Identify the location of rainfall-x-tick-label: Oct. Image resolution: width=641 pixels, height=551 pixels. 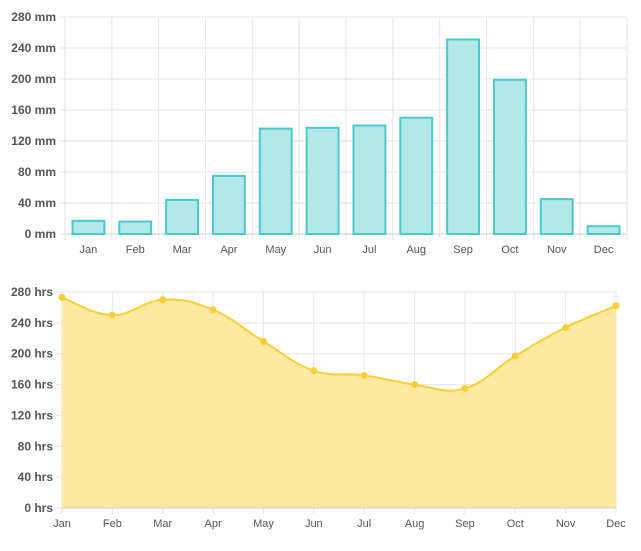
(509, 250).